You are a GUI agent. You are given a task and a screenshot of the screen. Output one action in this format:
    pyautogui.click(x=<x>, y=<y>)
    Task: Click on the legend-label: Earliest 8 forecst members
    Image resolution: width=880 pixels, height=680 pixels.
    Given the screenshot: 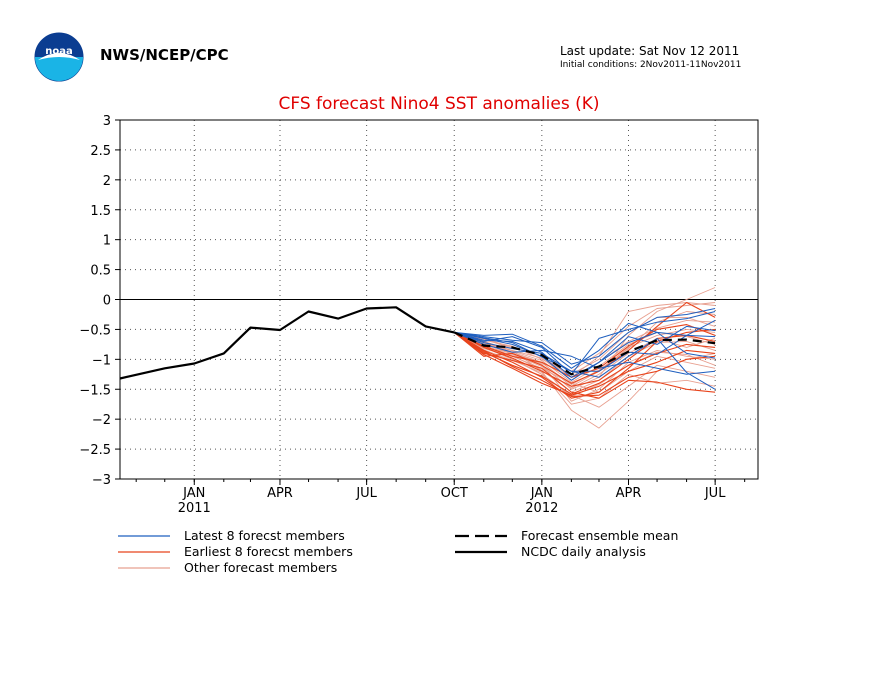 What is the action you would take?
    pyautogui.click(x=268, y=551)
    